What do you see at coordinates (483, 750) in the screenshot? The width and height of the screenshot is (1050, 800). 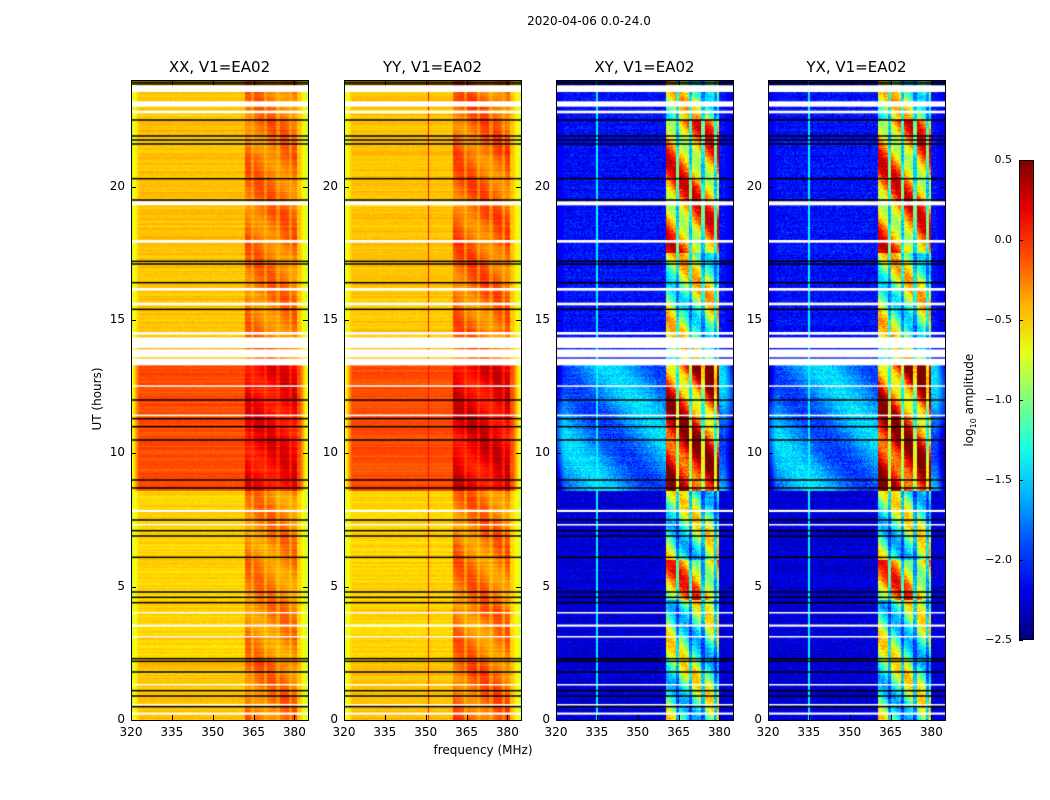 I see `x-axis-label: frequency (MHz)` at bounding box center [483, 750].